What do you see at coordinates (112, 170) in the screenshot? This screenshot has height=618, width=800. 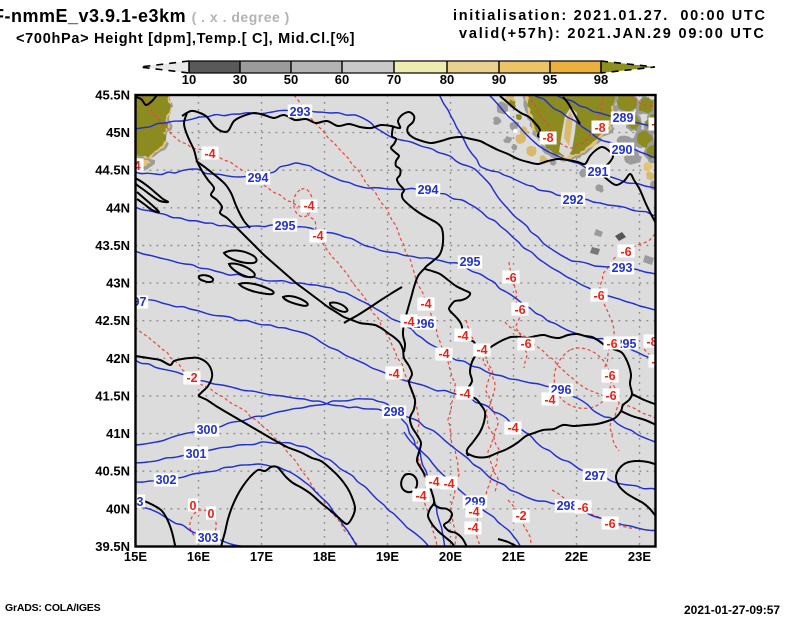 I see `svg-text: 44.5N` at bounding box center [112, 170].